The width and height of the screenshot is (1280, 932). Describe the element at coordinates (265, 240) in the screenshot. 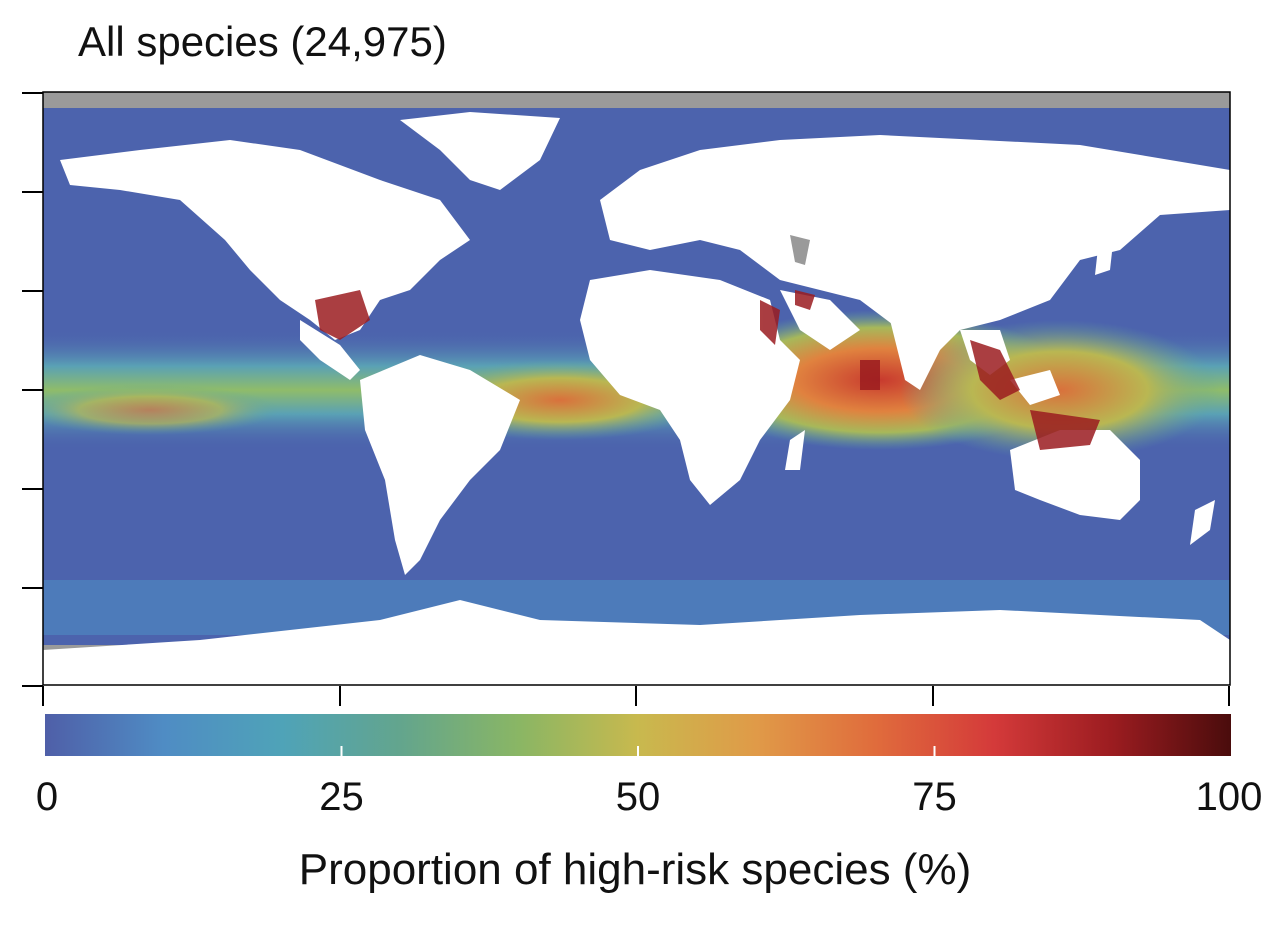

I see `north-america` at that location.